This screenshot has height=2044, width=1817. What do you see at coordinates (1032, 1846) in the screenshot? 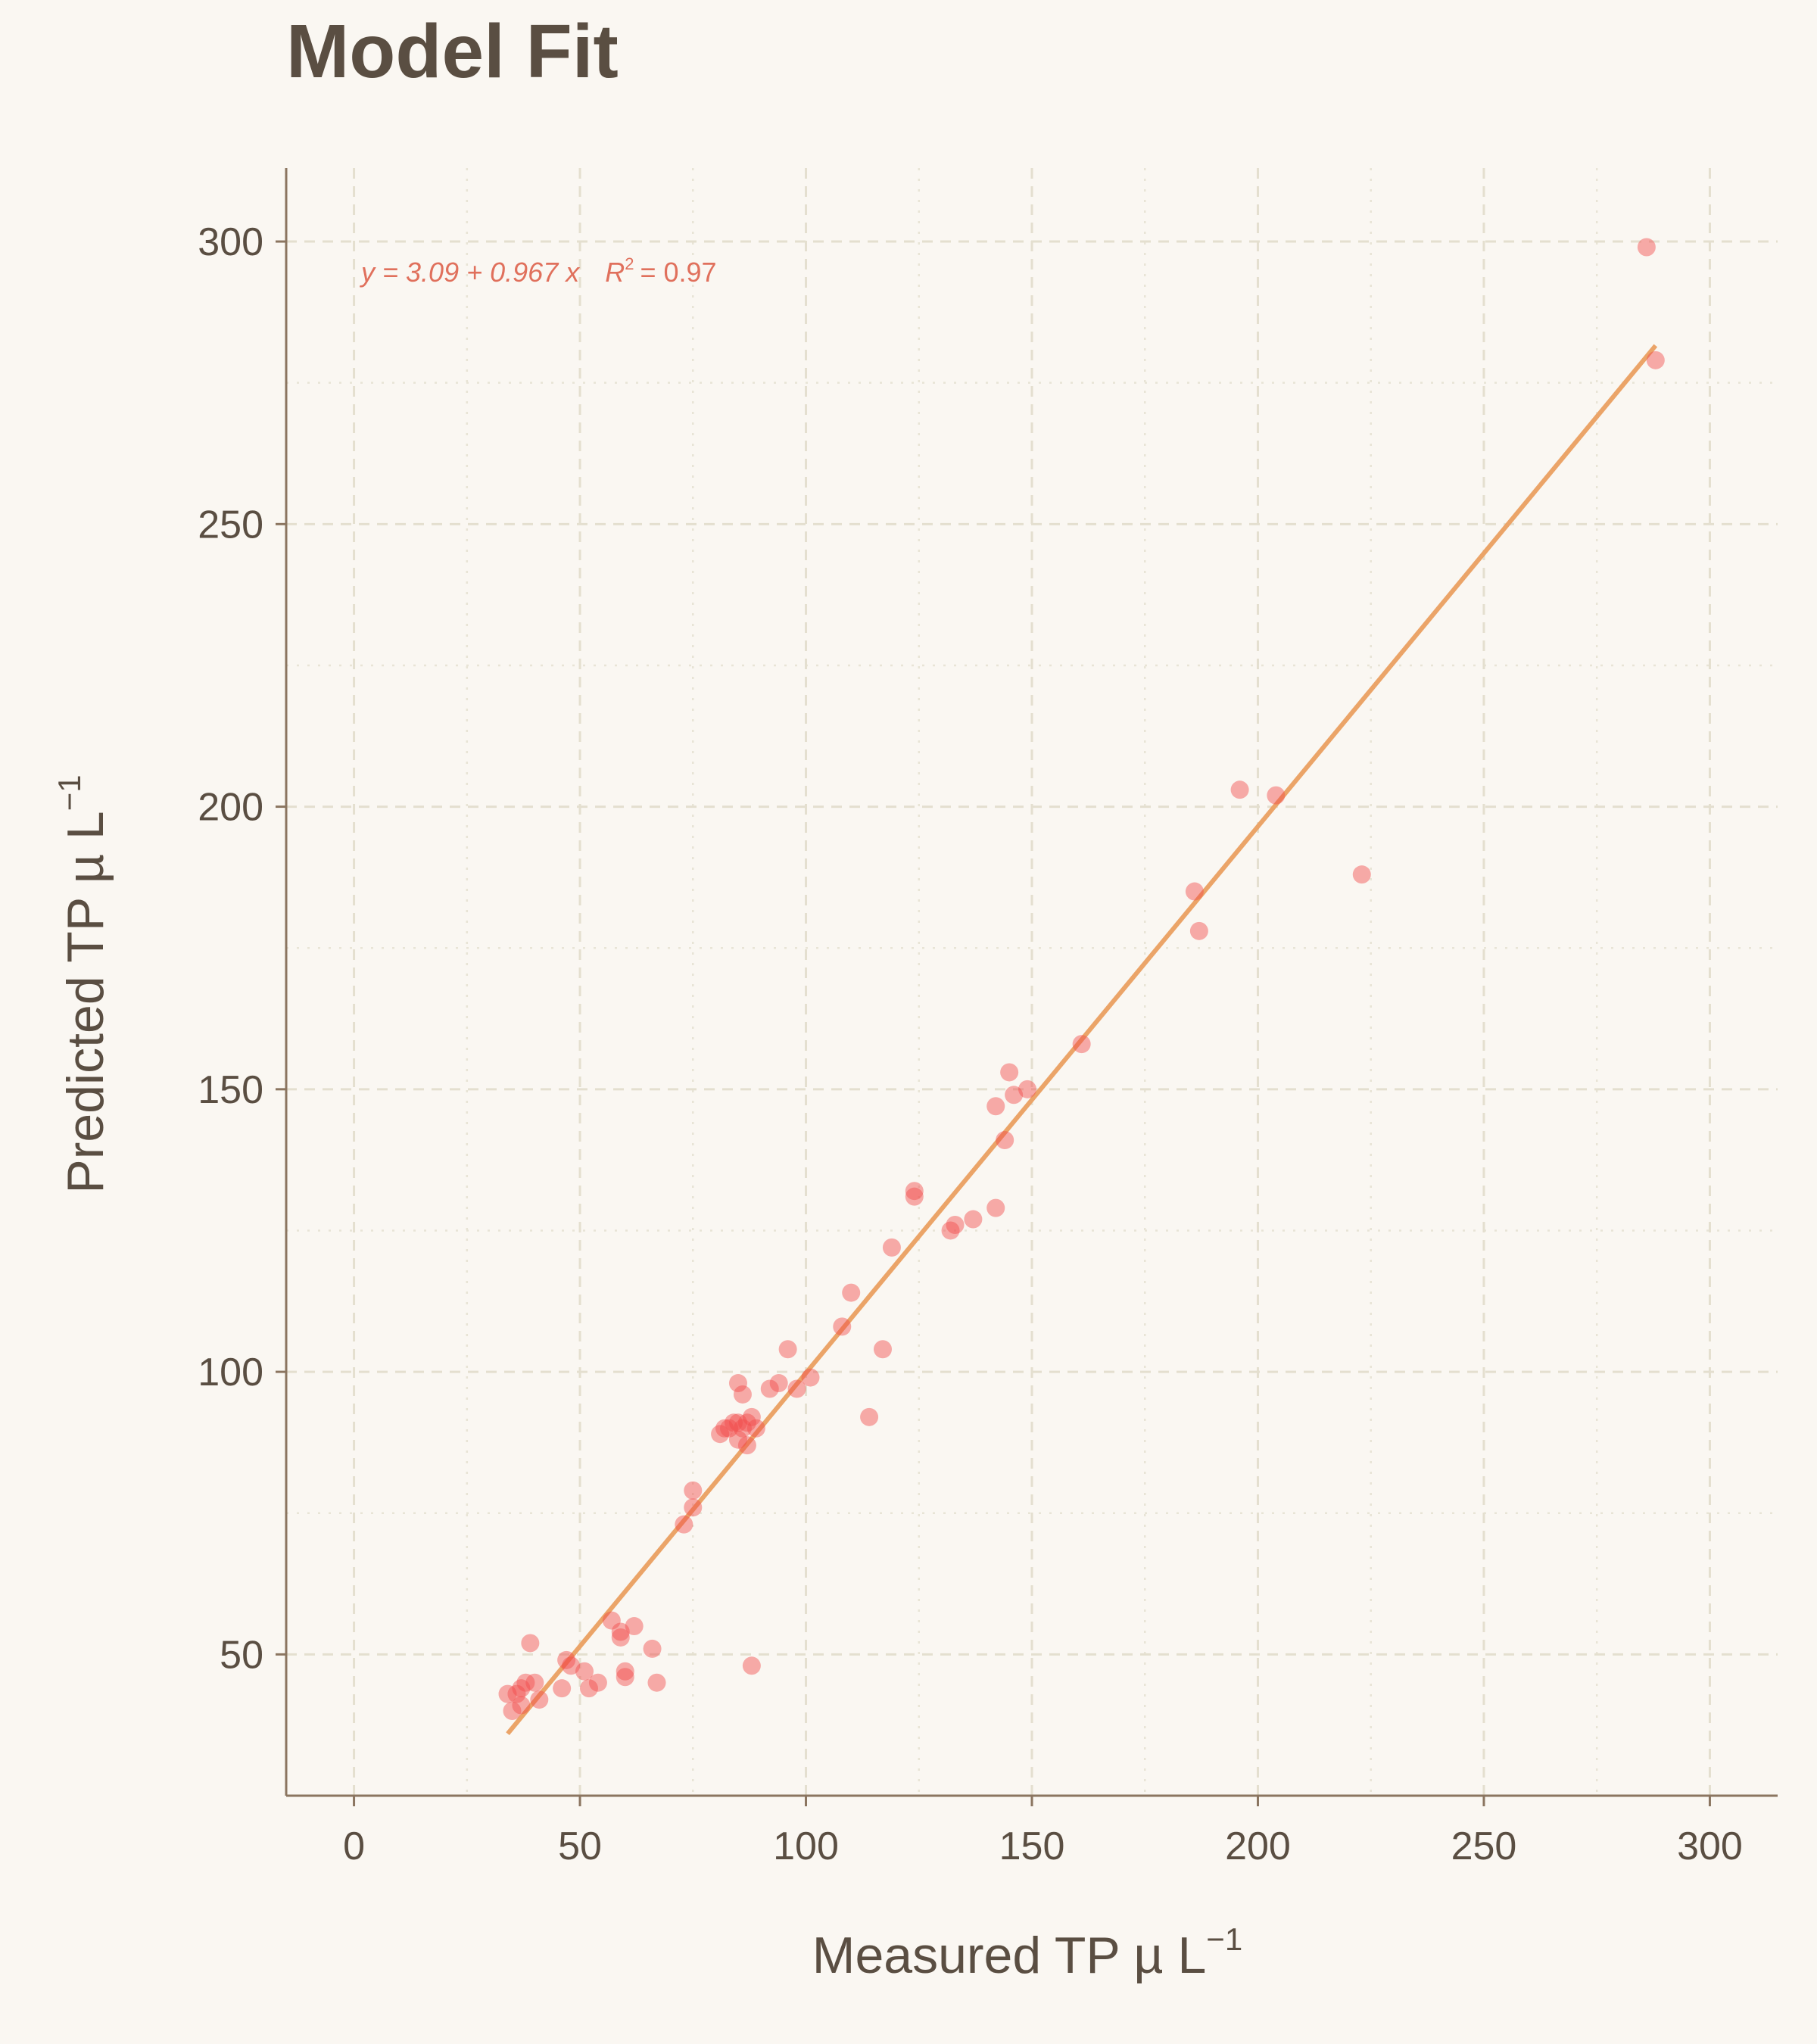
I see `x-tick-label: 150` at bounding box center [1032, 1846].